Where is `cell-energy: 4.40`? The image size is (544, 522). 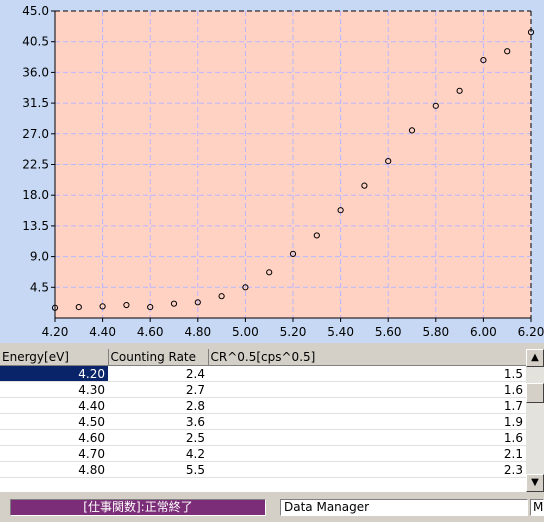
cell-energy: 4.40 is located at coordinates (54, 405).